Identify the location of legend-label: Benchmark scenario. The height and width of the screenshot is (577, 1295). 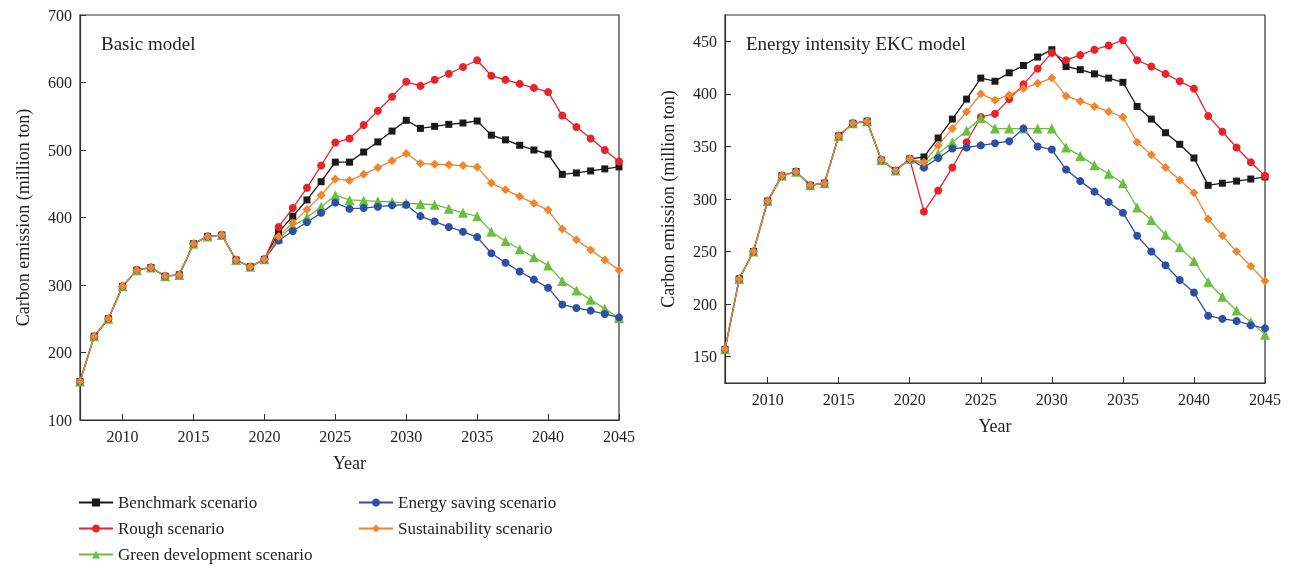
(188, 502).